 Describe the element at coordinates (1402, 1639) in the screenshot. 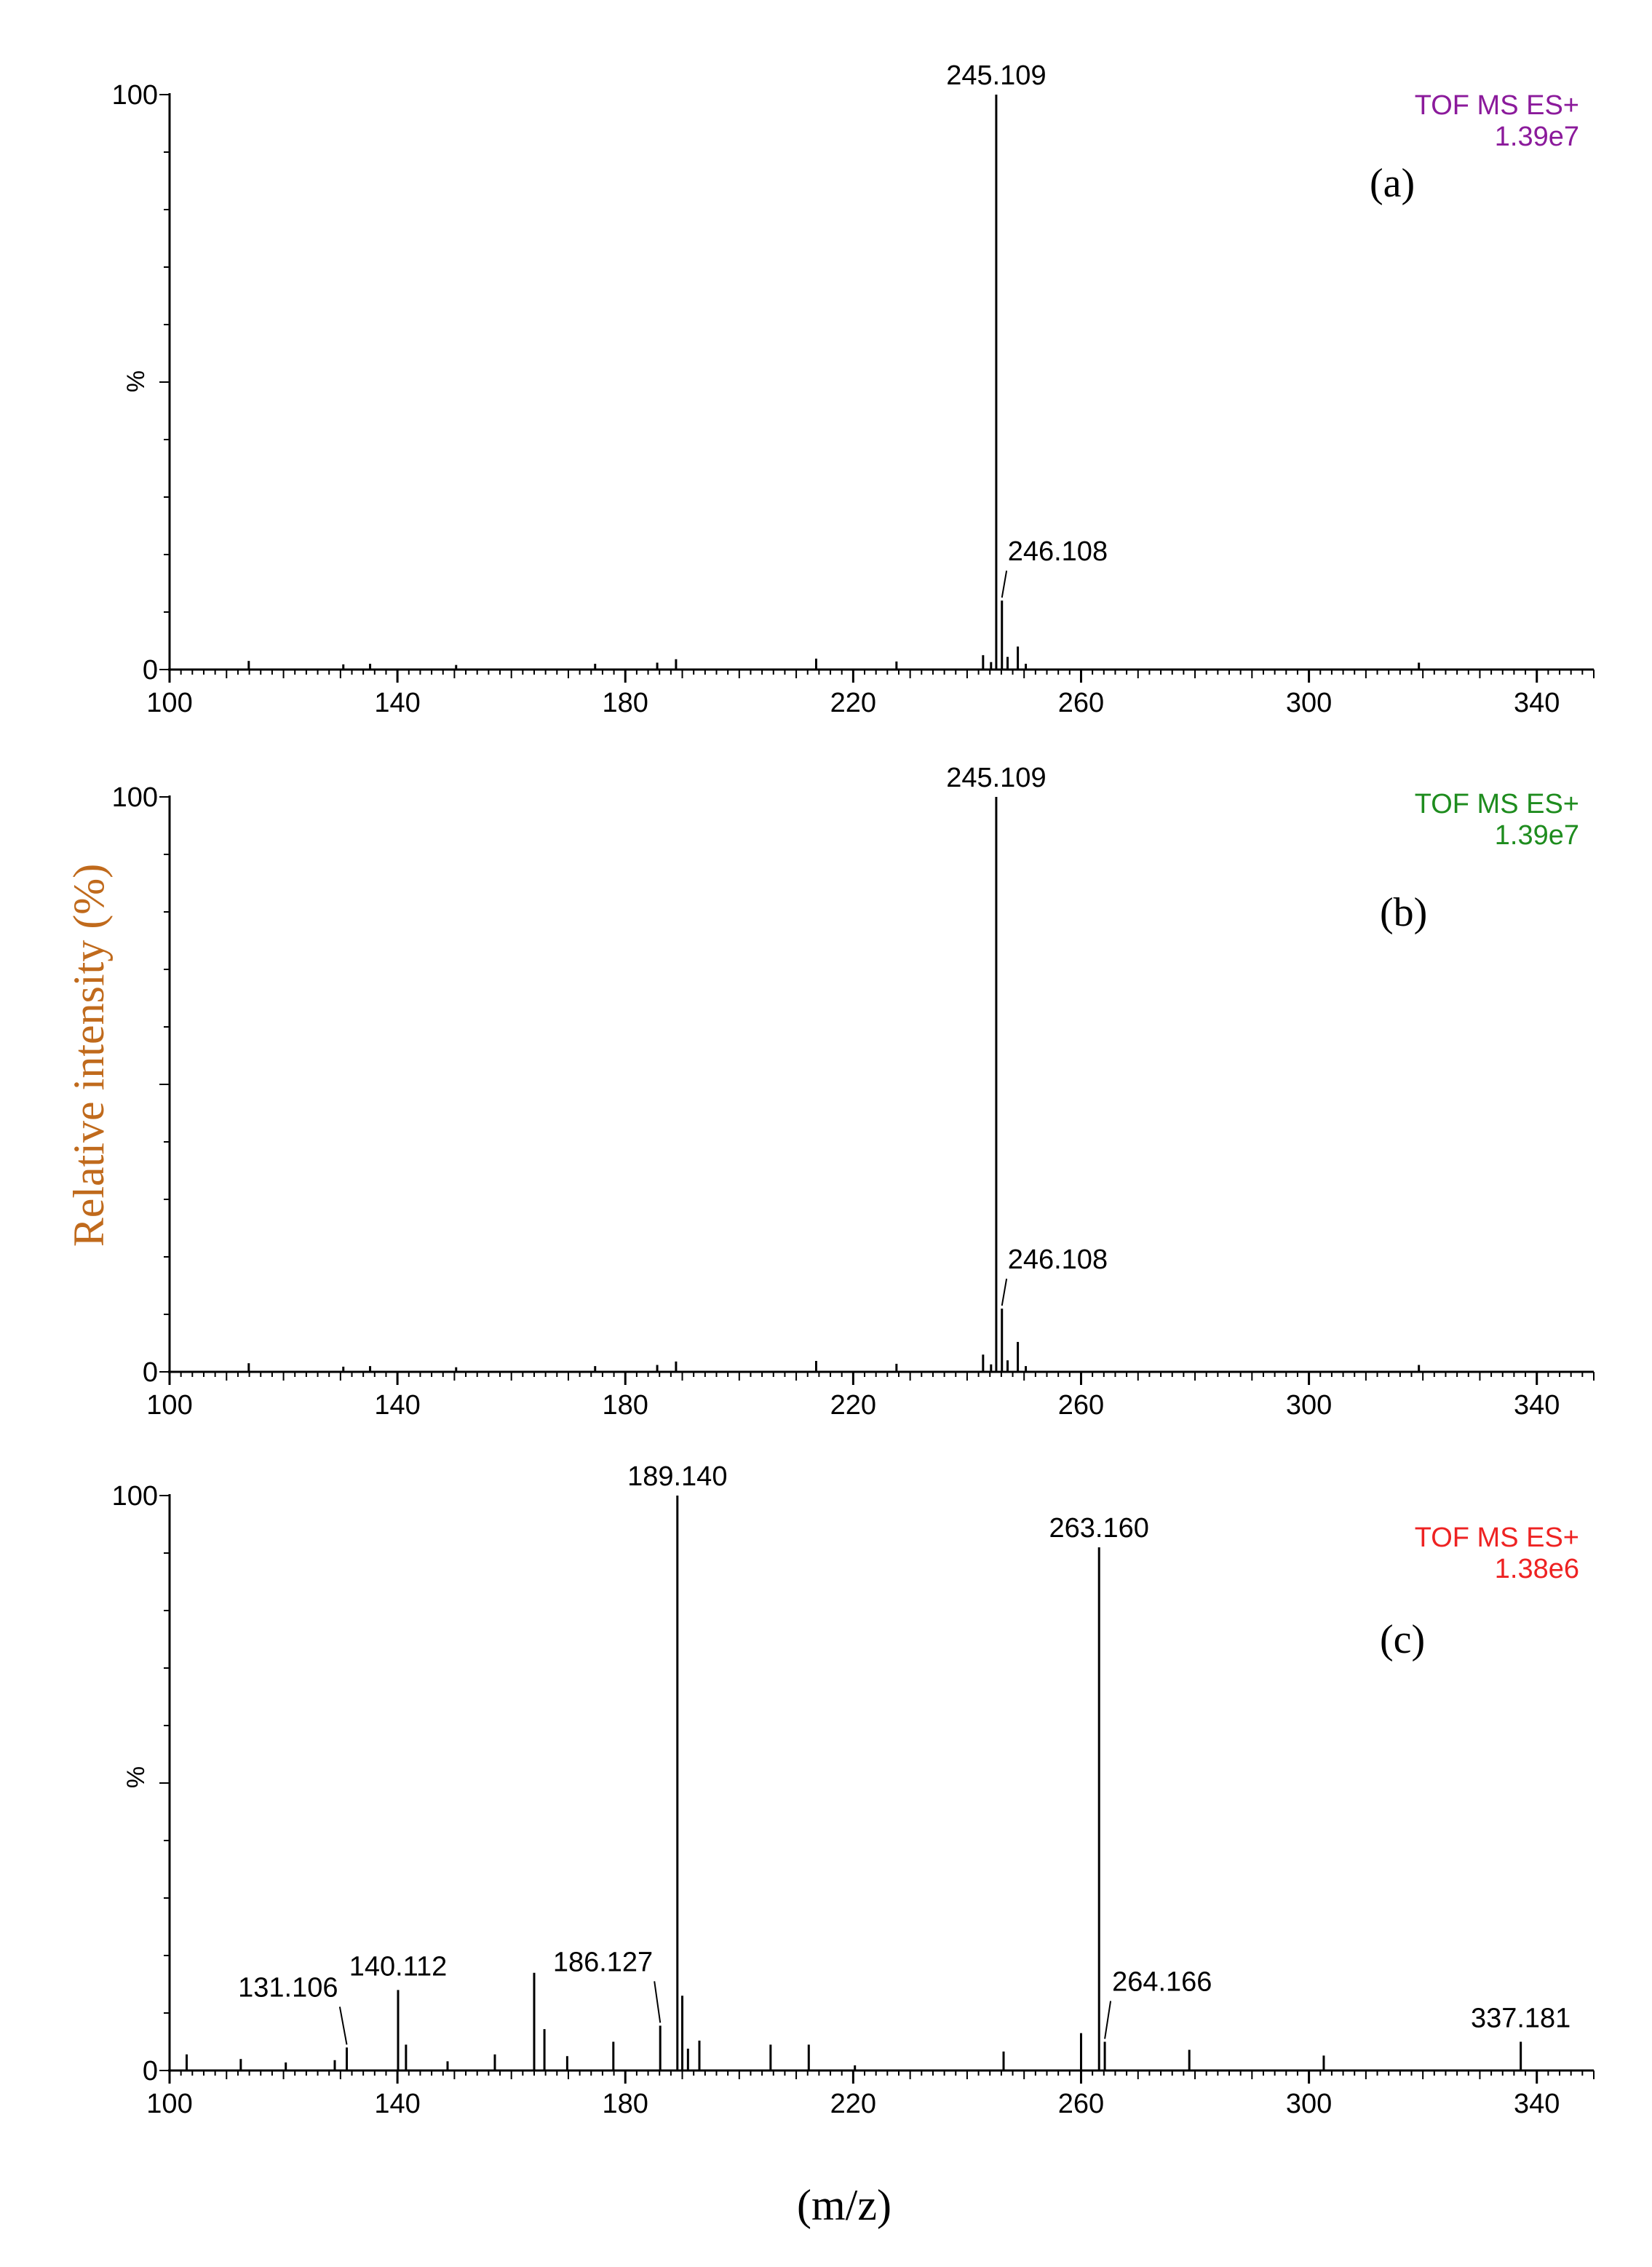

I see `panel-label: (c)` at that location.